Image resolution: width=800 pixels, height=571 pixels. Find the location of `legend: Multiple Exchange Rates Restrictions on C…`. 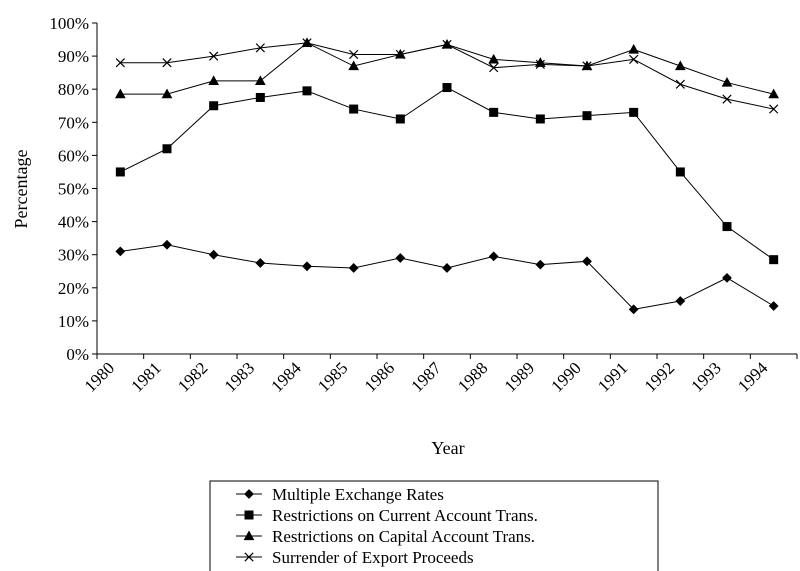

legend: Multiple Exchange Rates Restrictions on C… is located at coordinates (434, 525).